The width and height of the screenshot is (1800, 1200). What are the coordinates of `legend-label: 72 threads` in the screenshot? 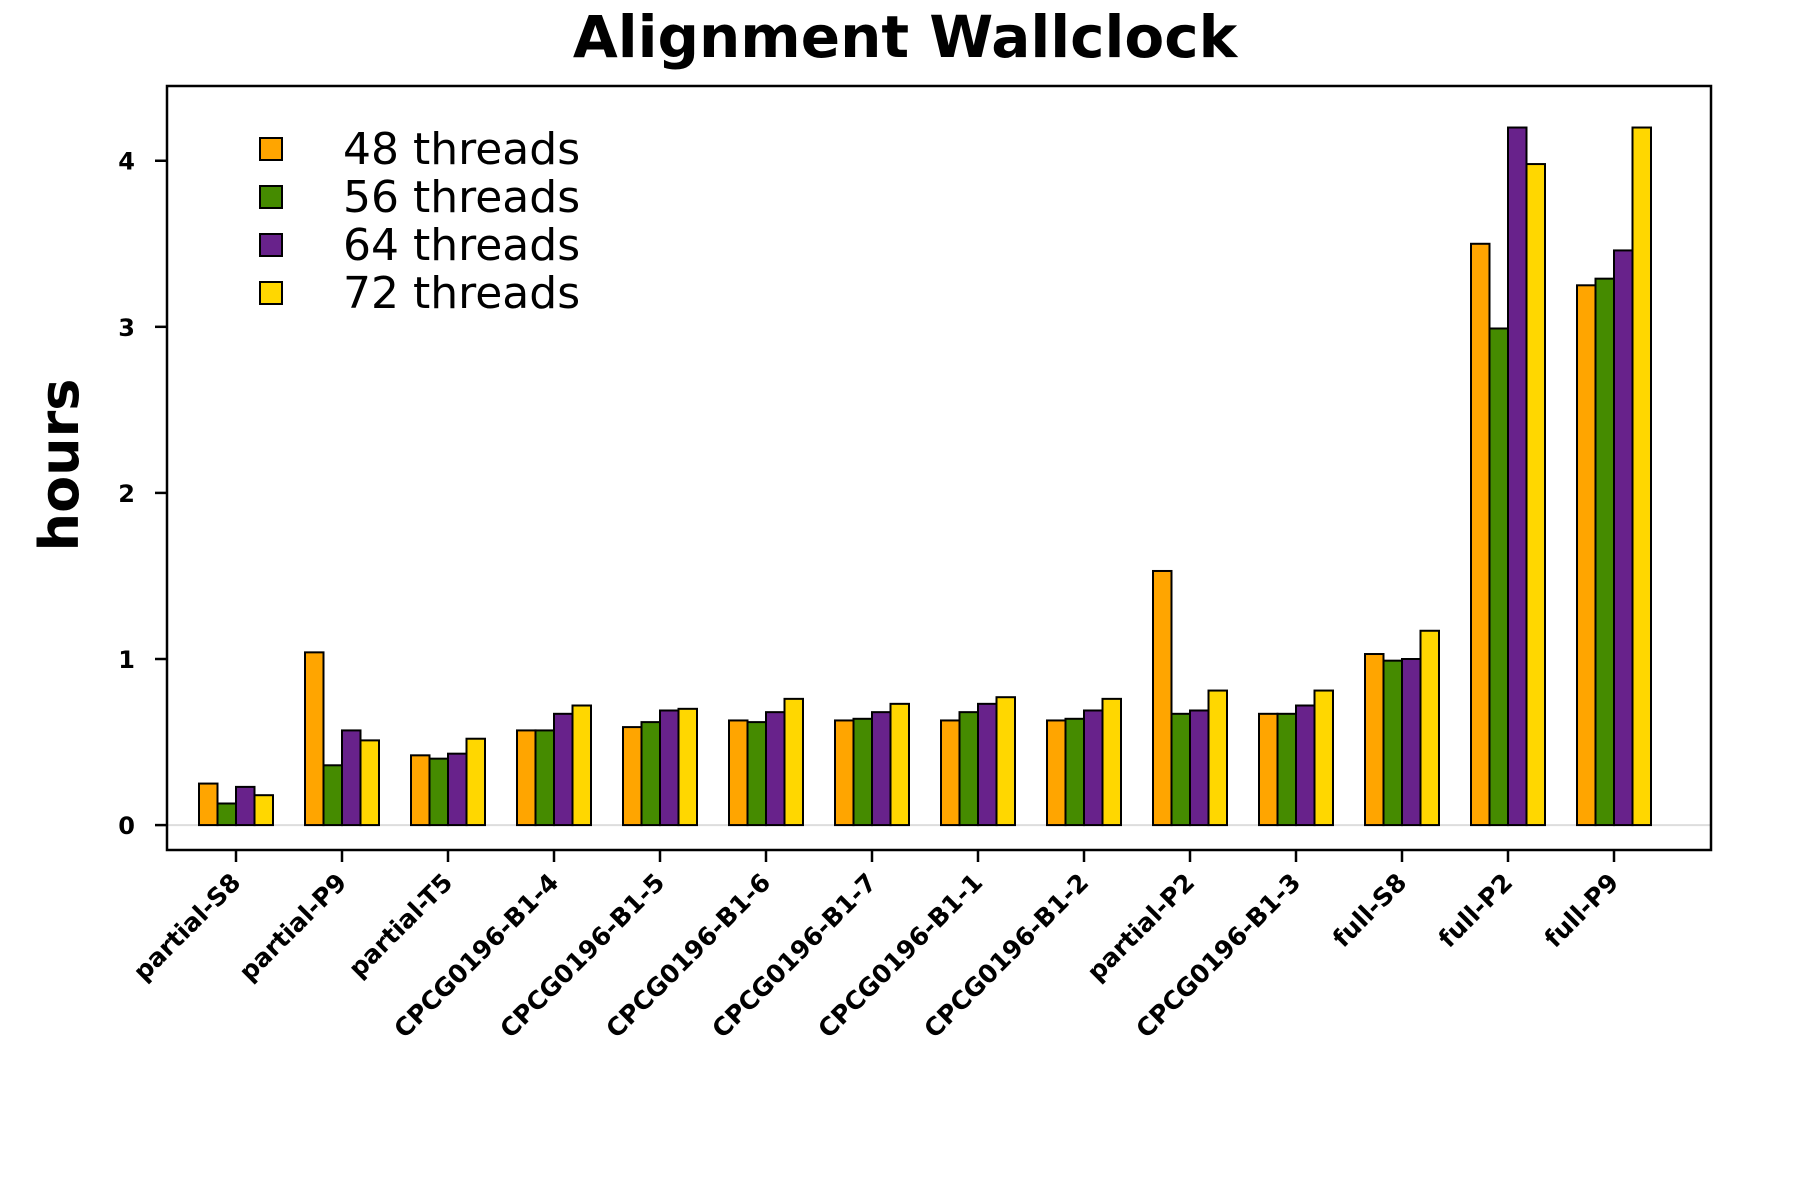 It's located at (461, 293).